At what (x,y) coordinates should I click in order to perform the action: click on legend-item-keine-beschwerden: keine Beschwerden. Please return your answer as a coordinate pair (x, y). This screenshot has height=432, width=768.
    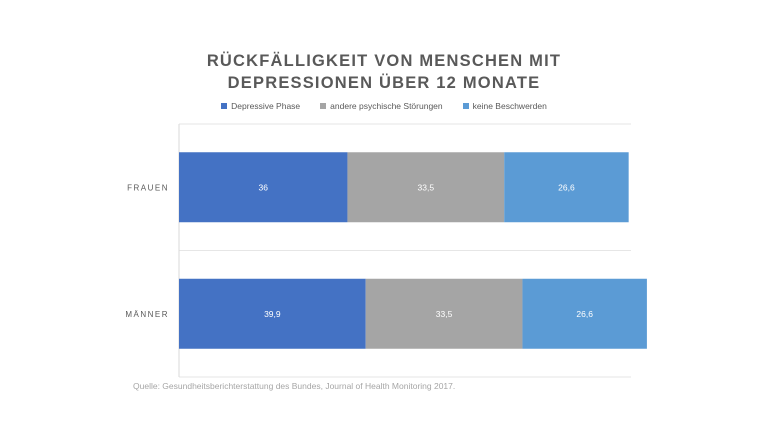
    Looking at the image, I should click on (504, 106).